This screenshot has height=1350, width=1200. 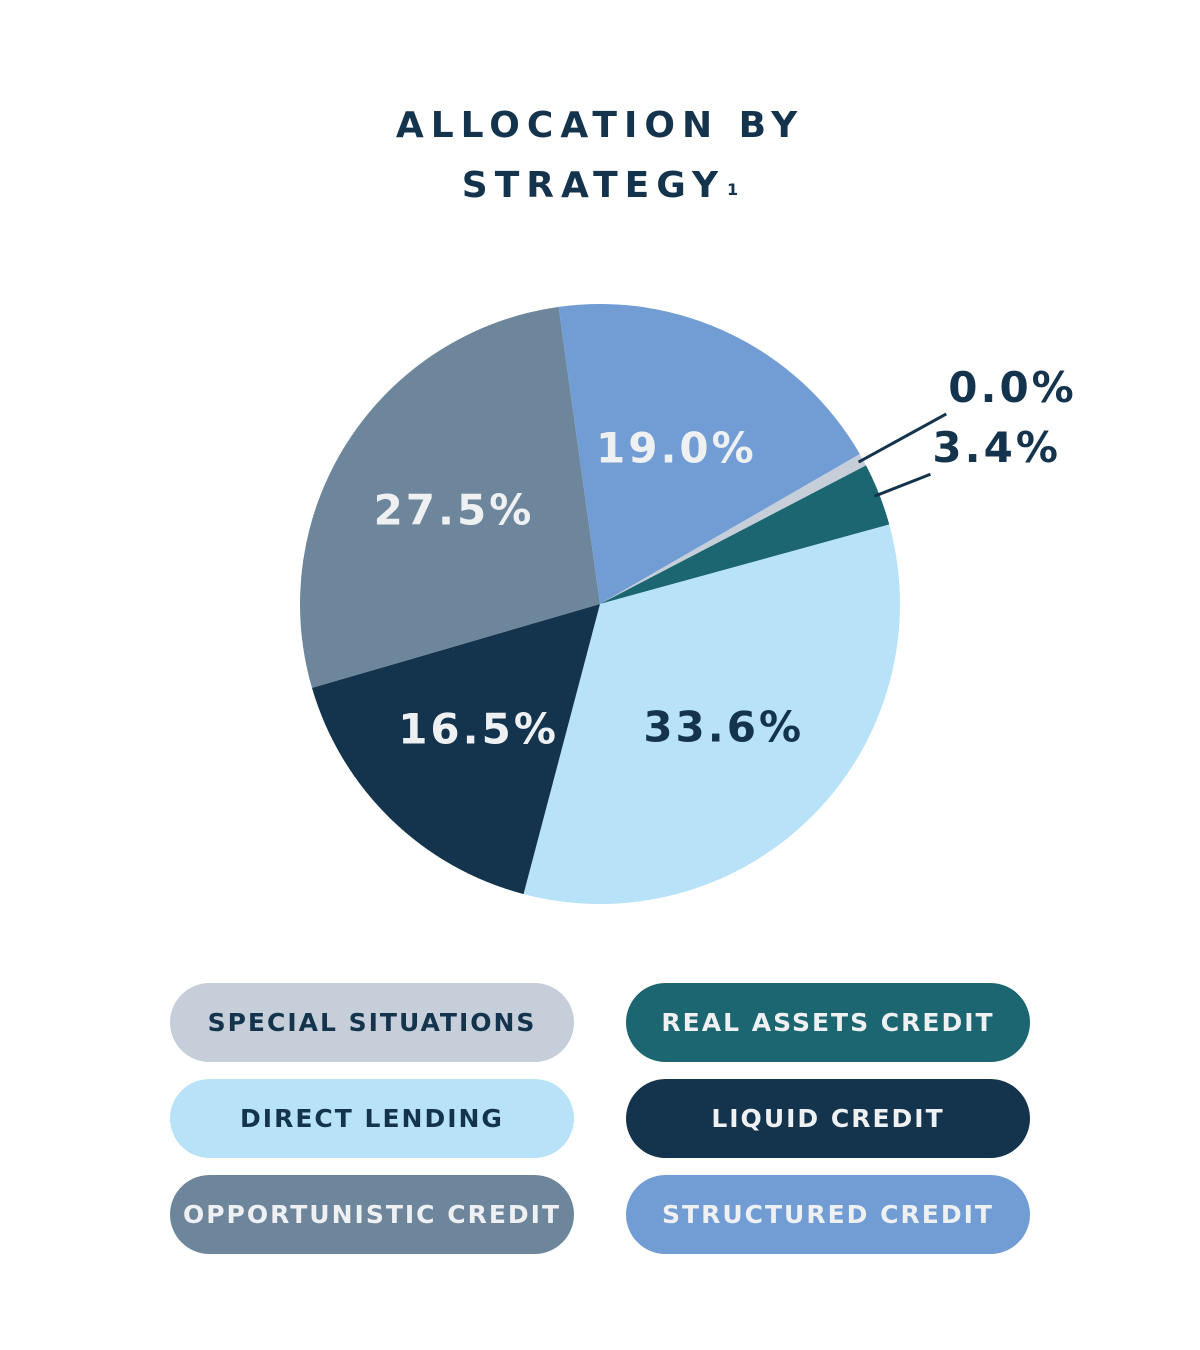 I want to click on legend-item-opportunistic-credit: OPPORTUNISTIC CREDIT, so click(x=372, y=1214).